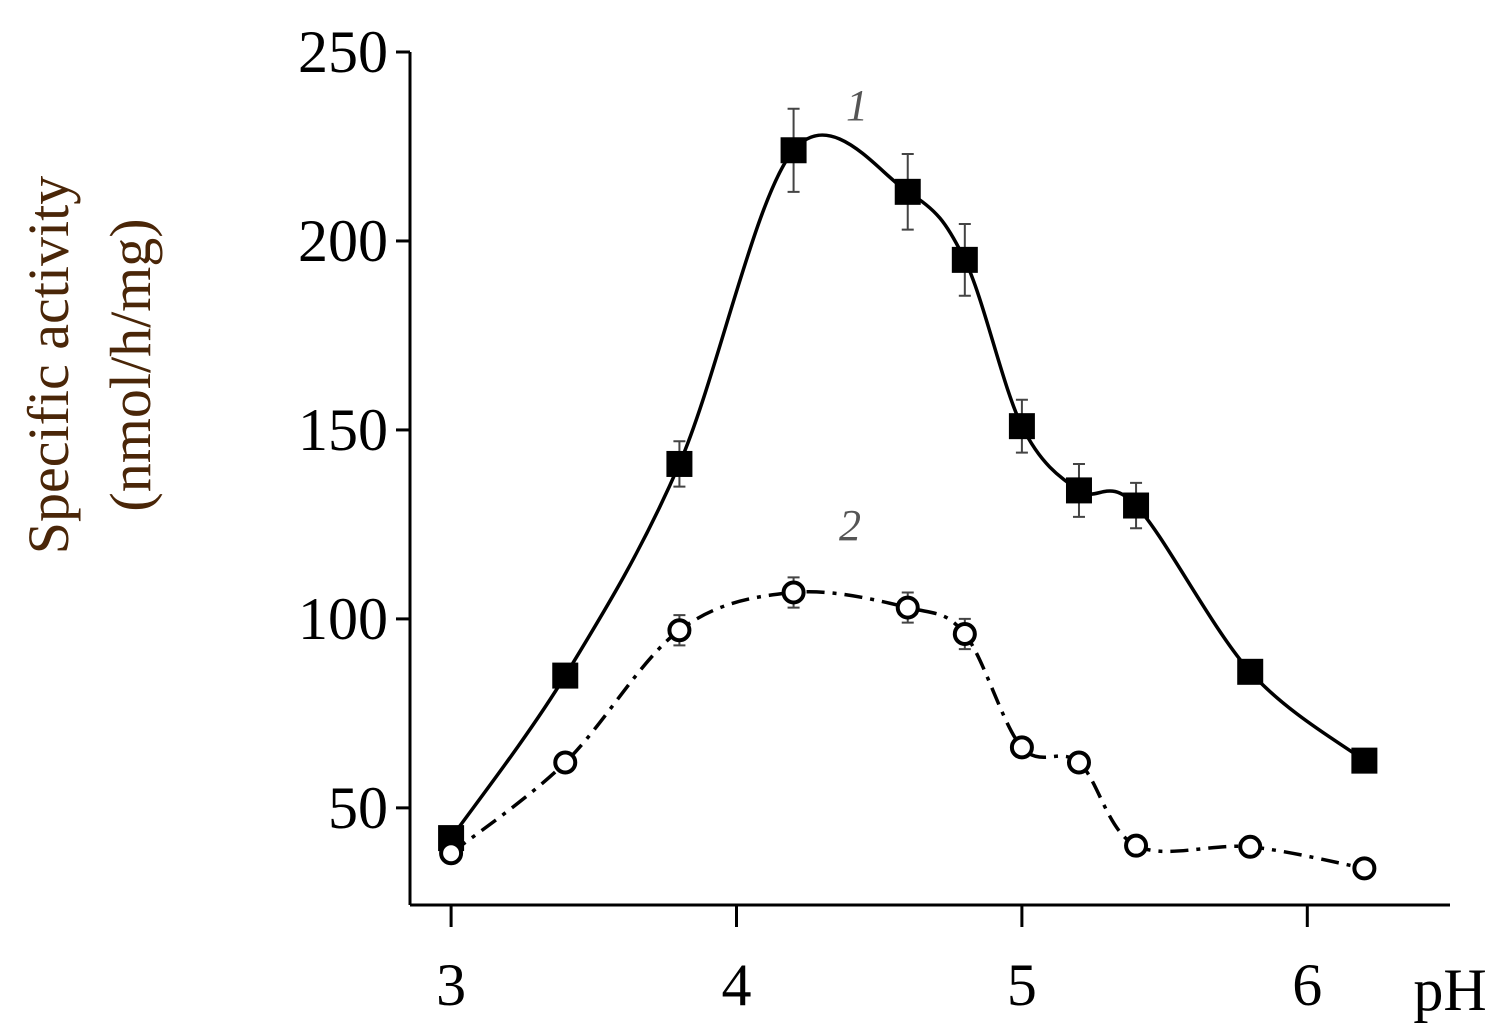  Describe the element at coordinates (130, 364) in the screenshot. I see `y-axis-label: (nmol/h/mg)` at that location.